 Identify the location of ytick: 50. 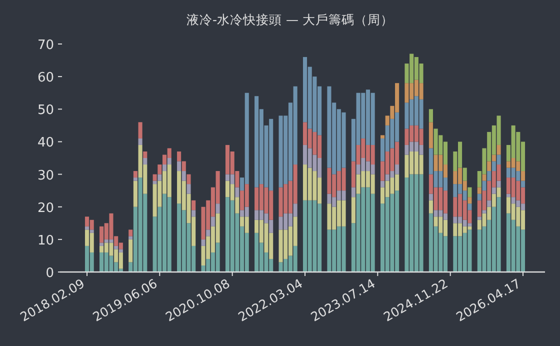
(45, 110).